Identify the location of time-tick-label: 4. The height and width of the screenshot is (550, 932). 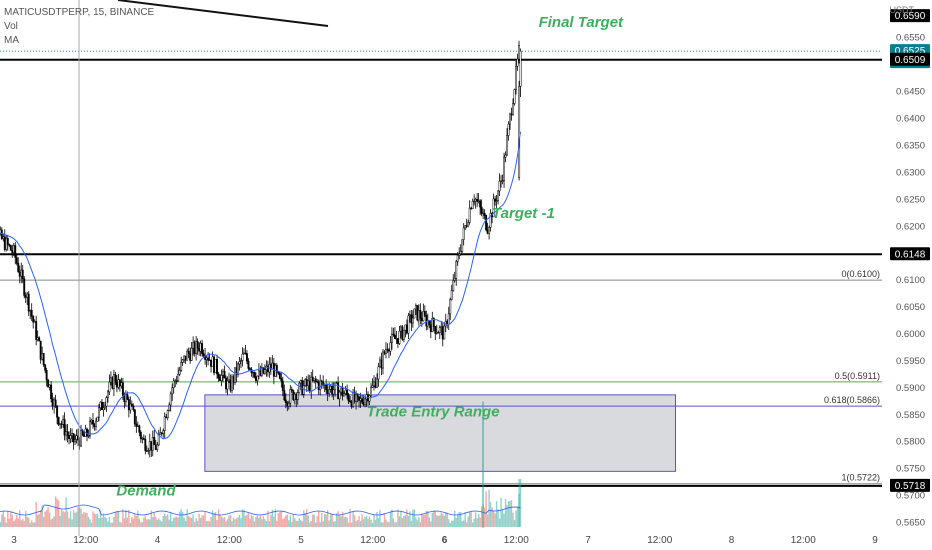
(158, 540).